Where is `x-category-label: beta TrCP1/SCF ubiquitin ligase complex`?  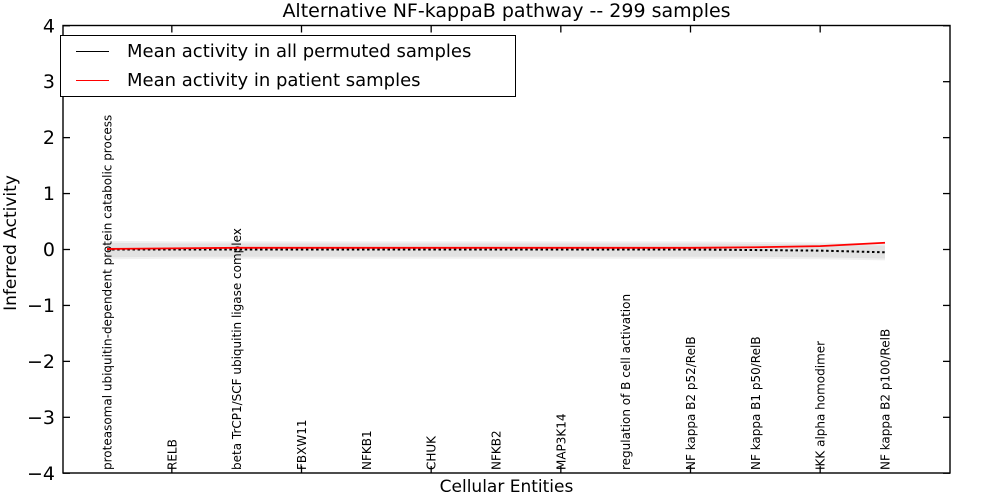 x-category-label: beta TrCP1/SCF ubiquitin ligase complex is located at coordinates (237, 349).